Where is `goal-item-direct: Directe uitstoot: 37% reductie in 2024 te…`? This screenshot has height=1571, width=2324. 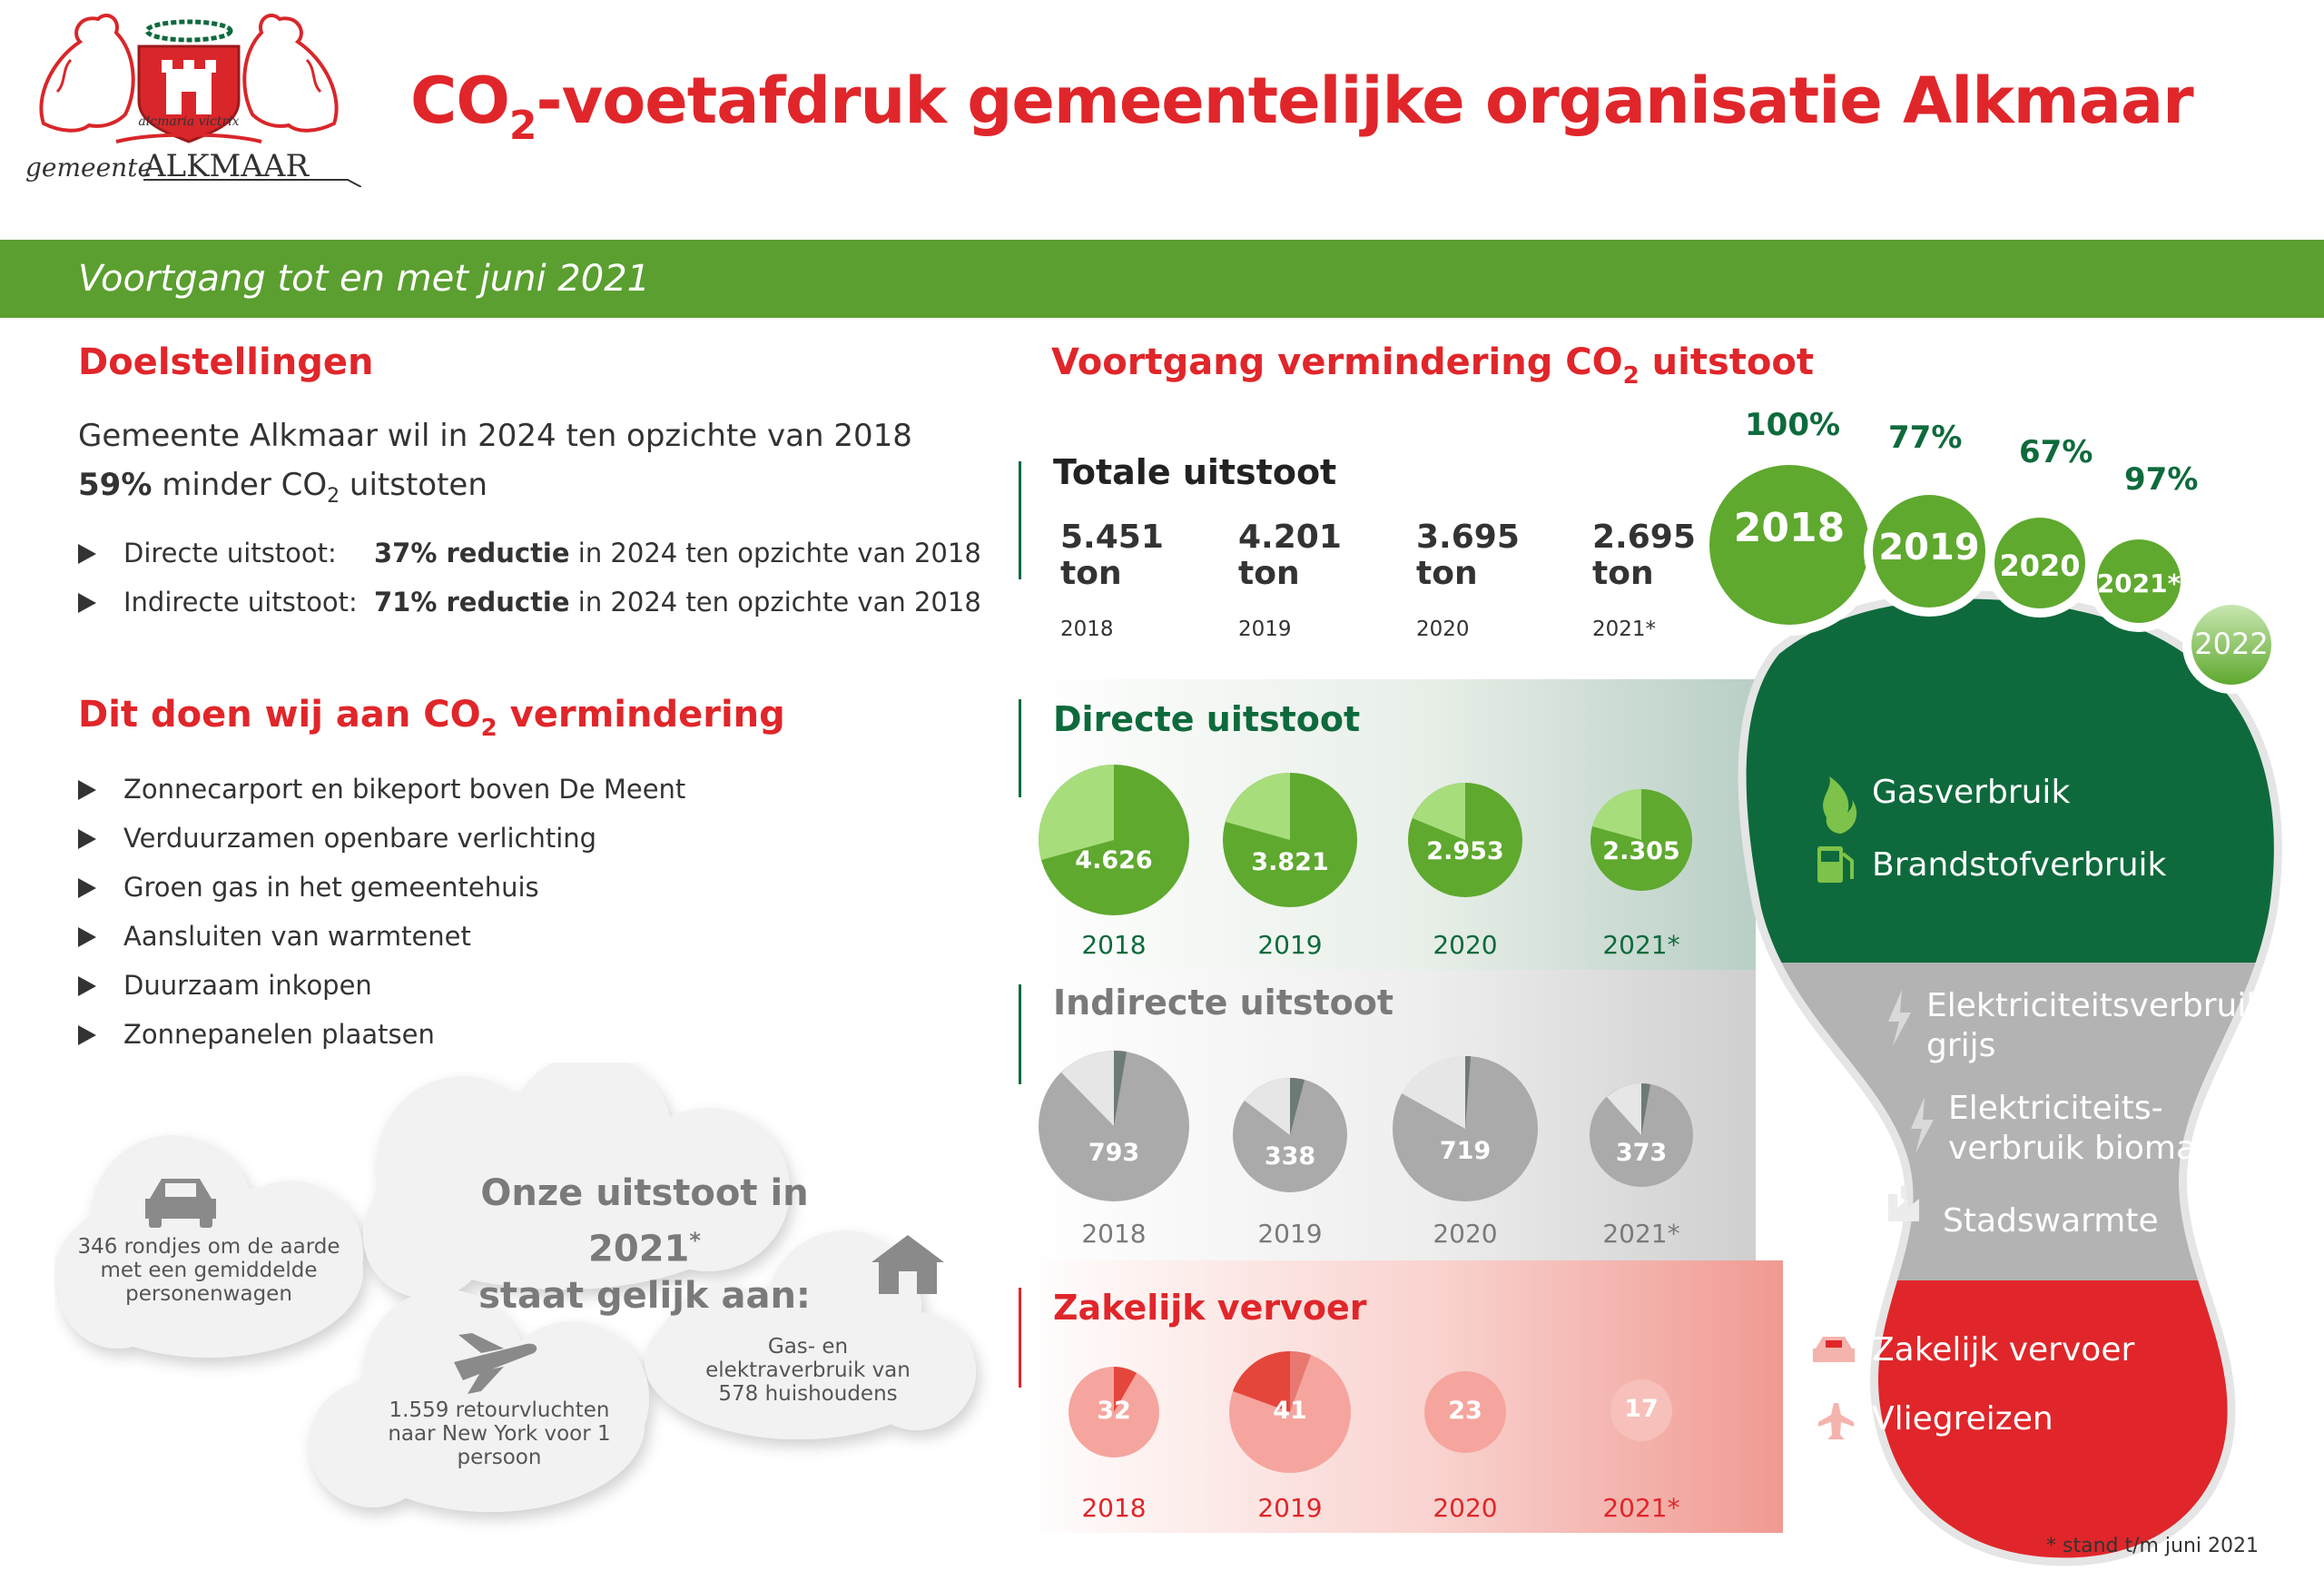 goal-item-direct: Directe uitstoot: 37% reductie in 2024 te… is located at coordinates (529, 553).